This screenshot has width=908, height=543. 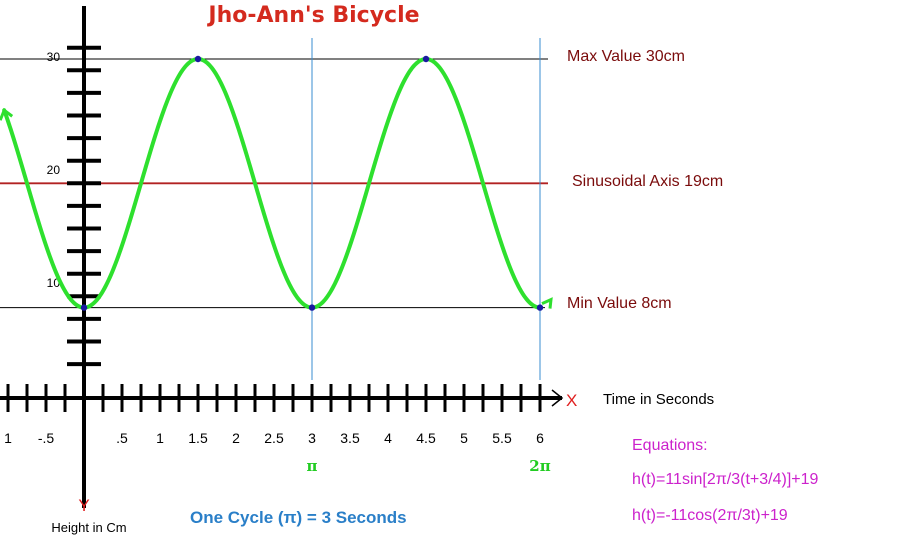 I want to click on y-axis: 10 20 30, so click(x=74, y=257).